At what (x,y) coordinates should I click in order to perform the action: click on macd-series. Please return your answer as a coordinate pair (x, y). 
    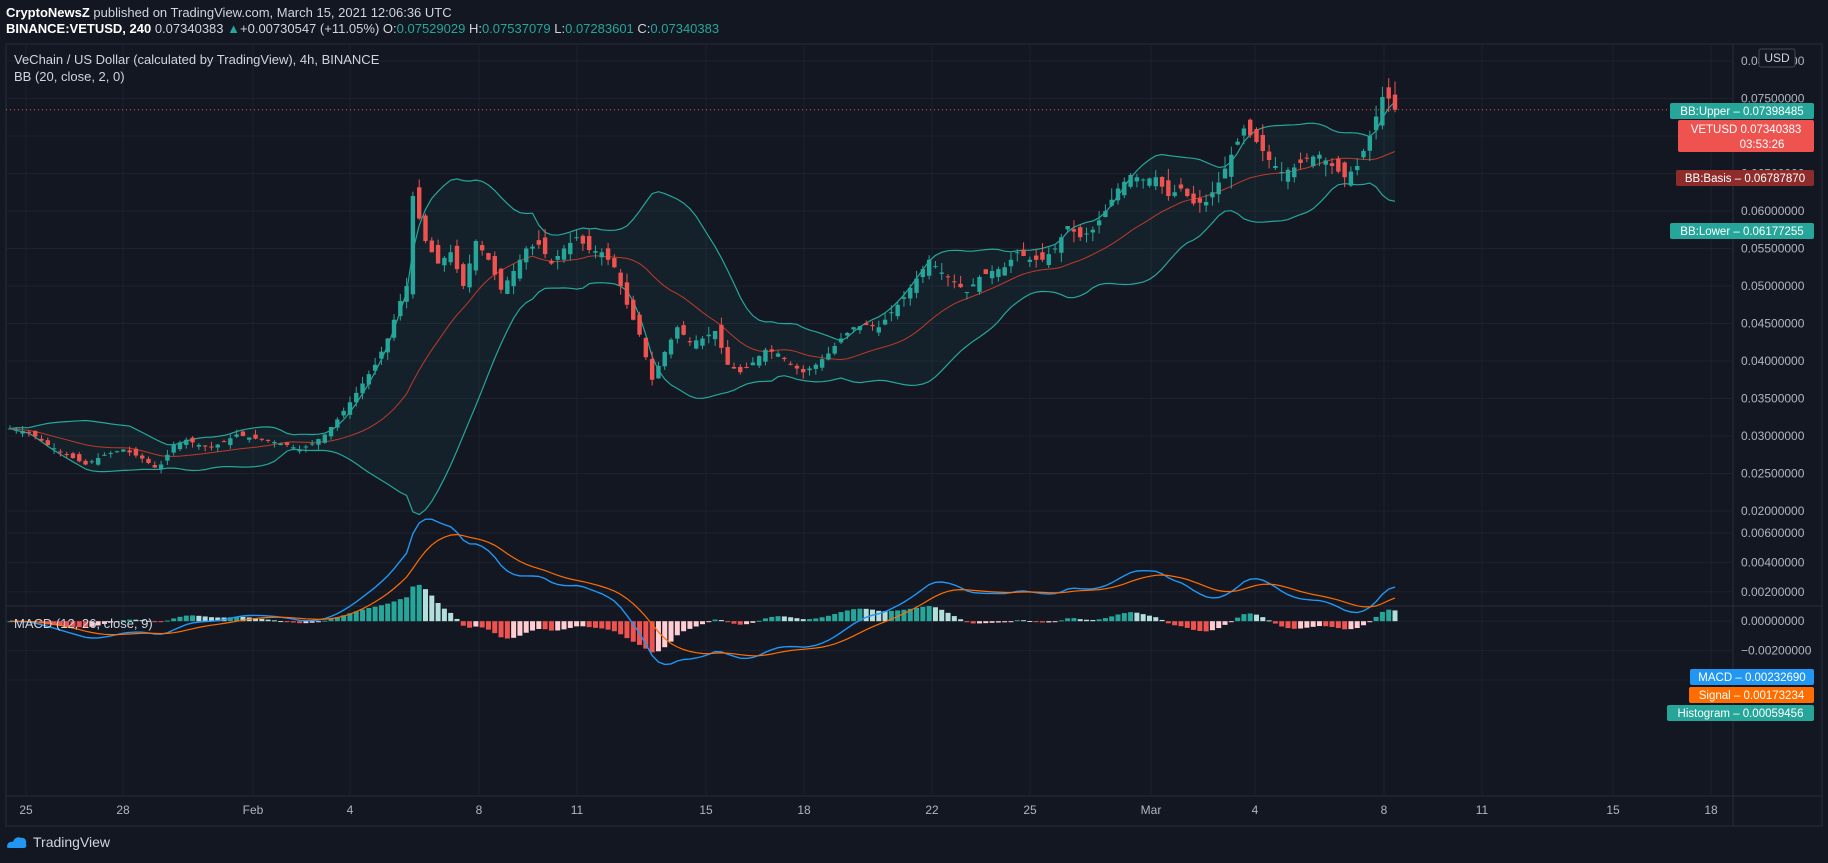
    Looking at the image, I should click on (702, 592).